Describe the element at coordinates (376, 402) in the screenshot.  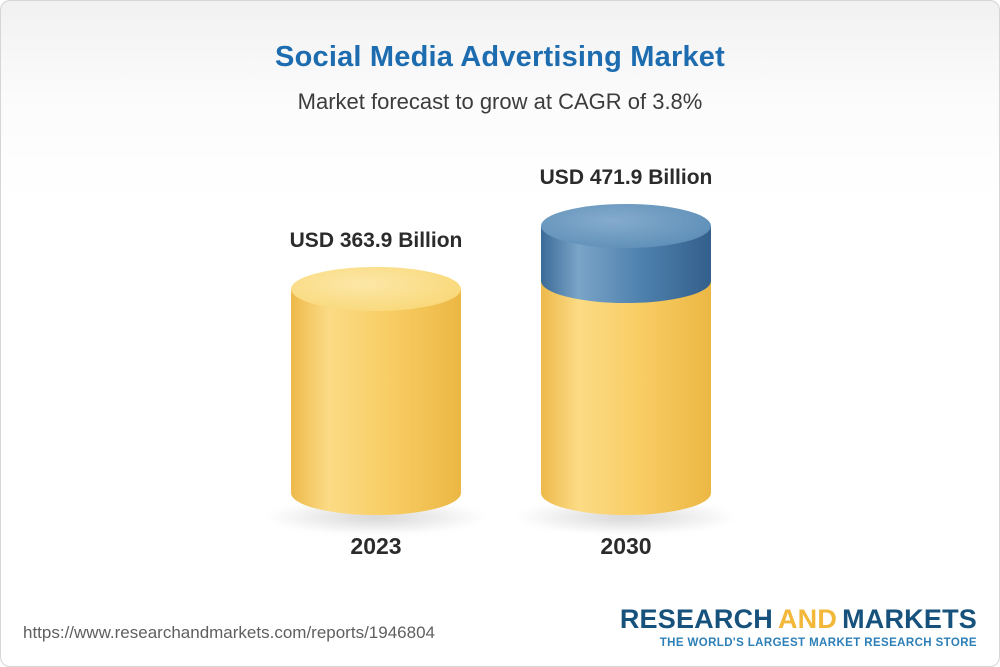
I see `bar-2023-body` at that location.